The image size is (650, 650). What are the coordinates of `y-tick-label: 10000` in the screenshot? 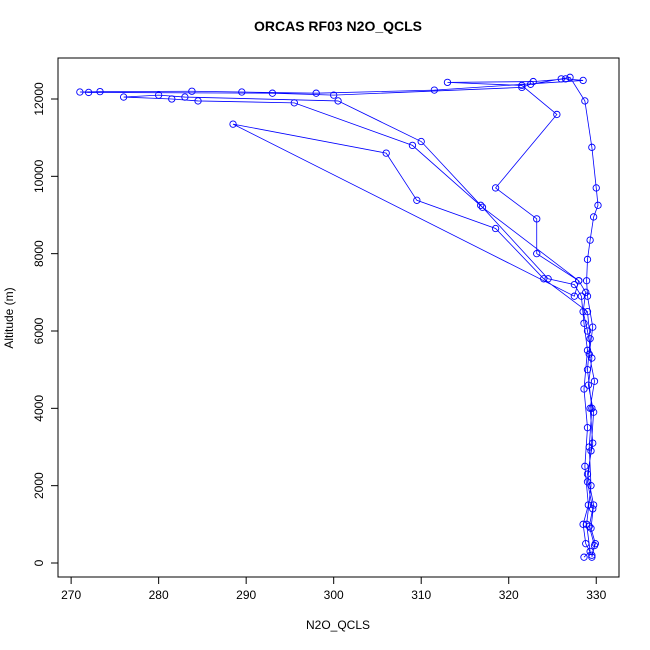 It's located at (39, 176).